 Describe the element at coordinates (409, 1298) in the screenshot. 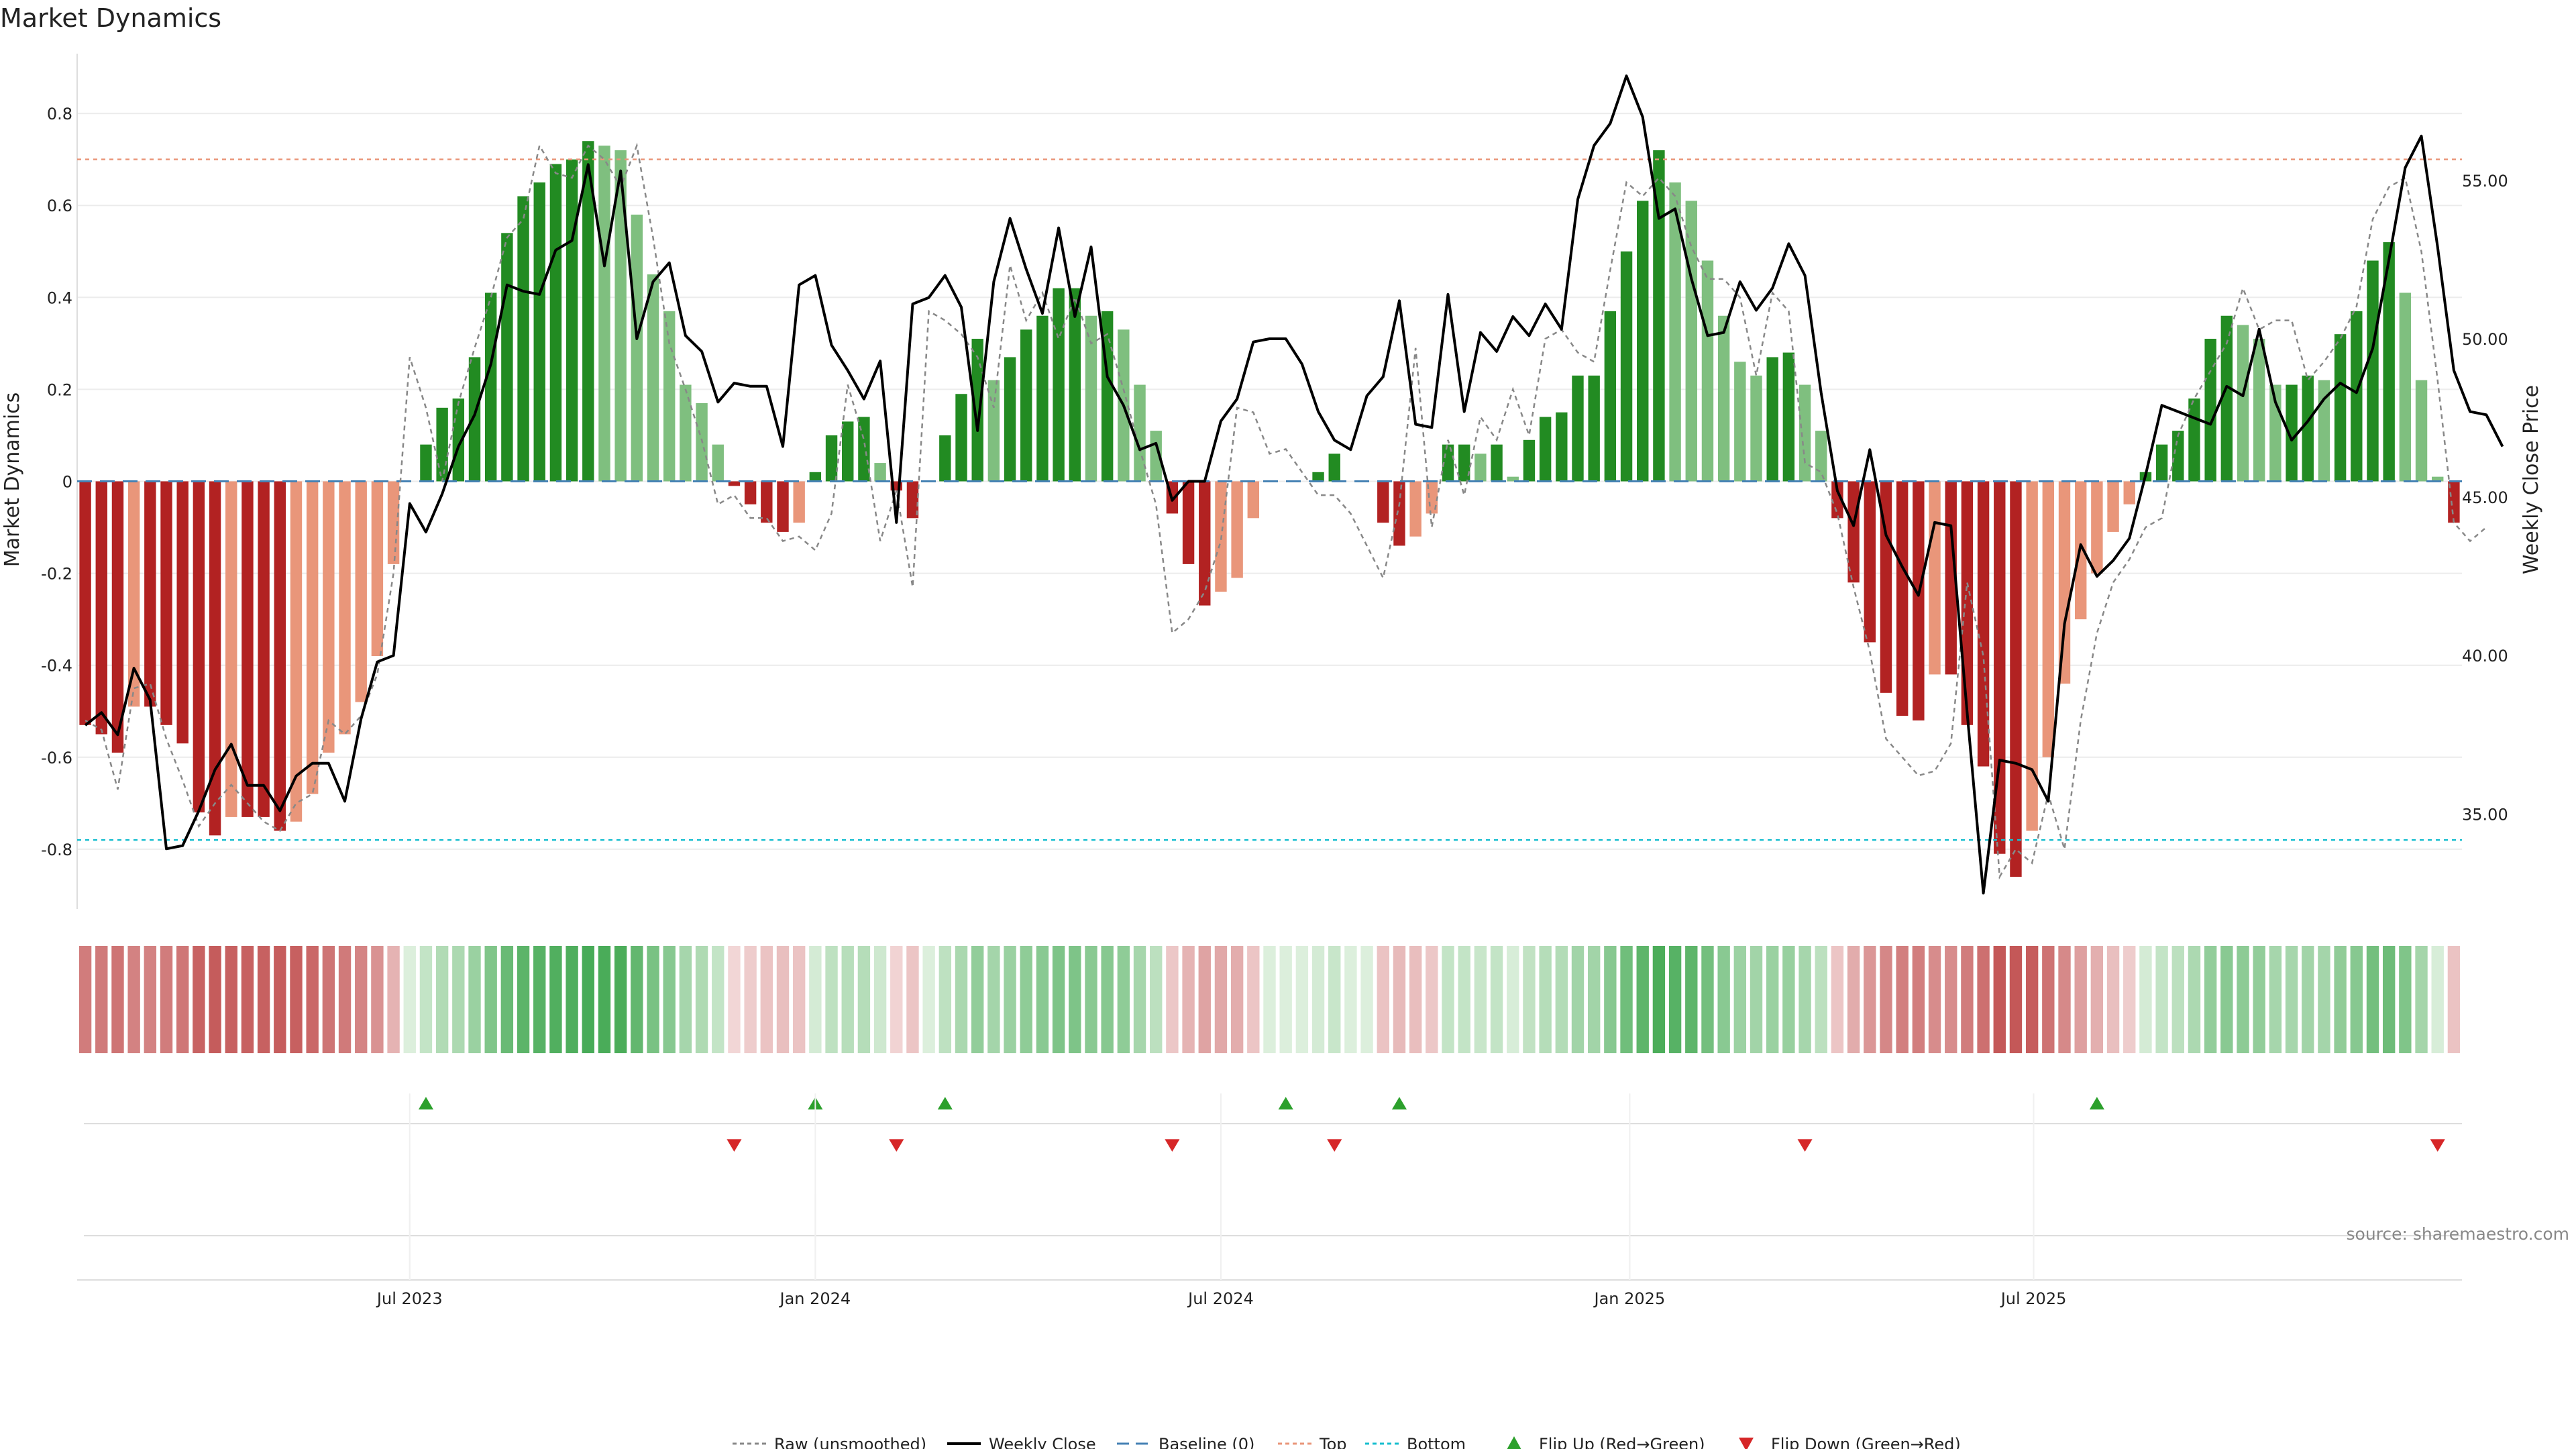

I see `x-tick-label: Jul 2023` at that location.